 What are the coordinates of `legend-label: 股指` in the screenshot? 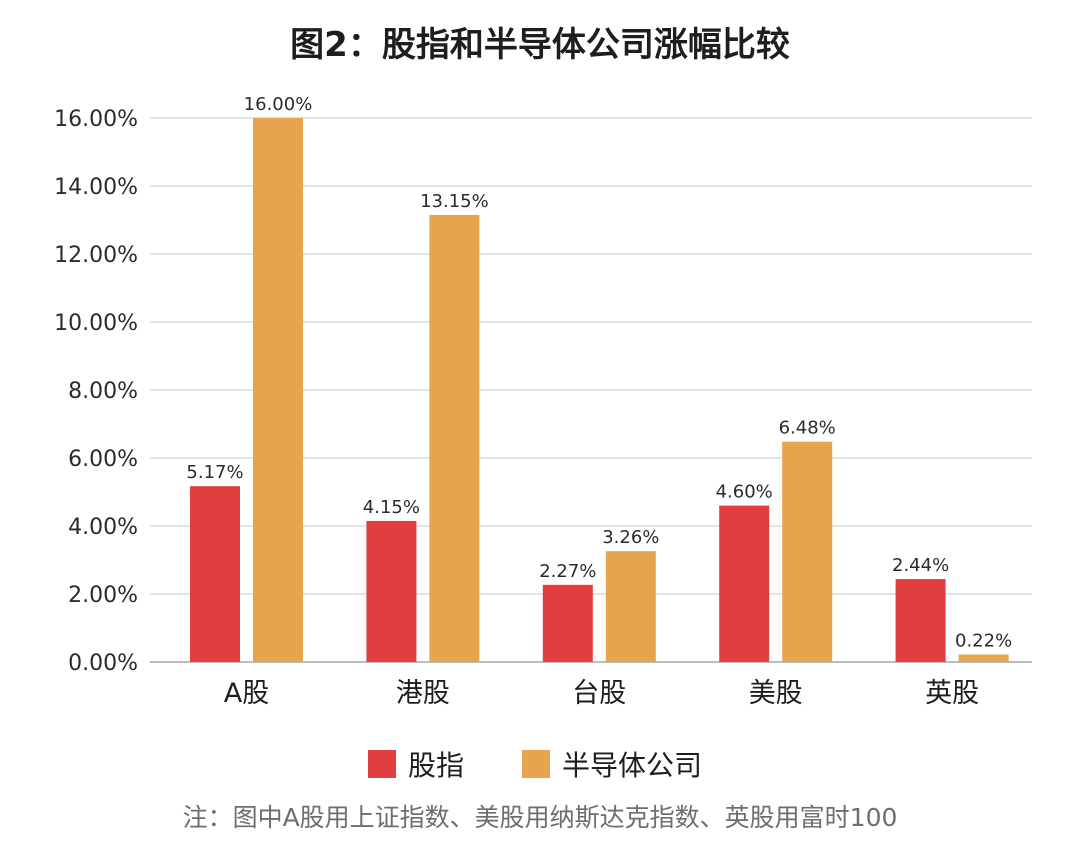 It's located at (436, 765).